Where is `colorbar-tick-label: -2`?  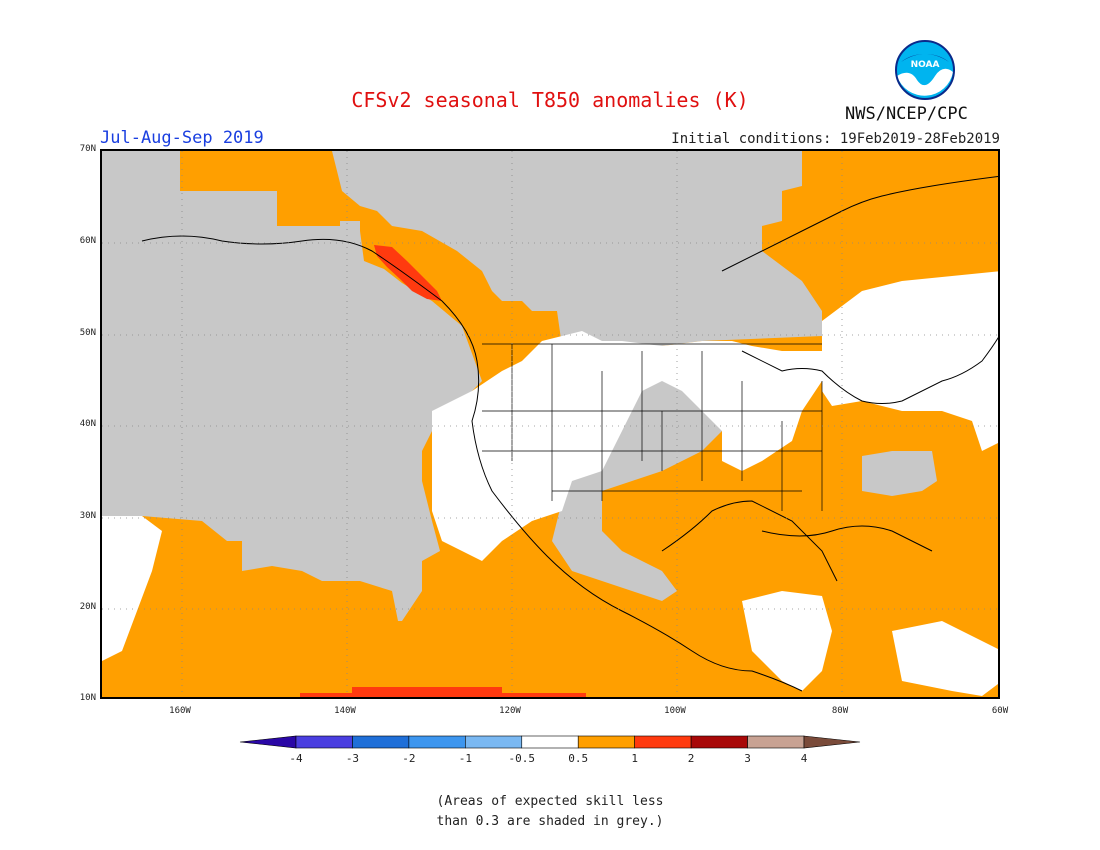
colorbar-tick-label: -2 is located at coordinates (409, 758).